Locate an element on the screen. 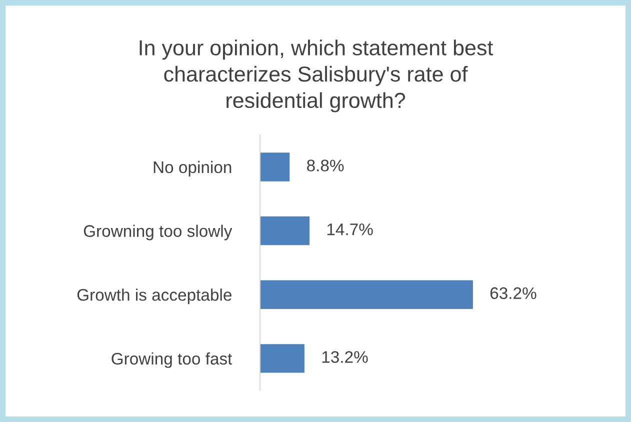 This screenshot has width=631, height=422. y-tick-label: No opinion is located at coordinates (193, 168).